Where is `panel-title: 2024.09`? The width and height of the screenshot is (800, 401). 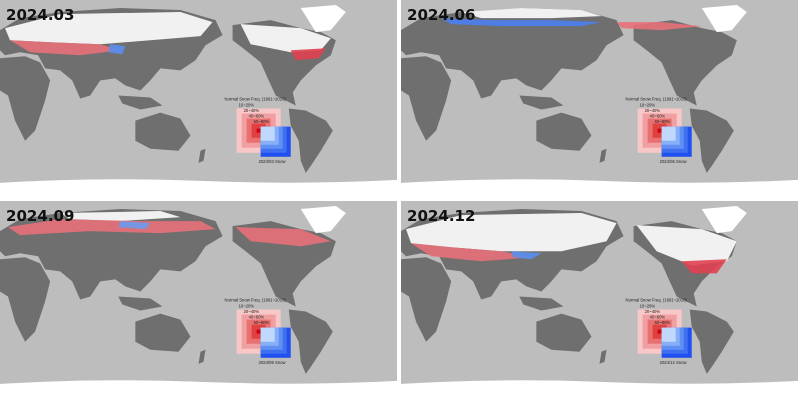
panel-title: 2024.09 is located at coordinates (40, 216).